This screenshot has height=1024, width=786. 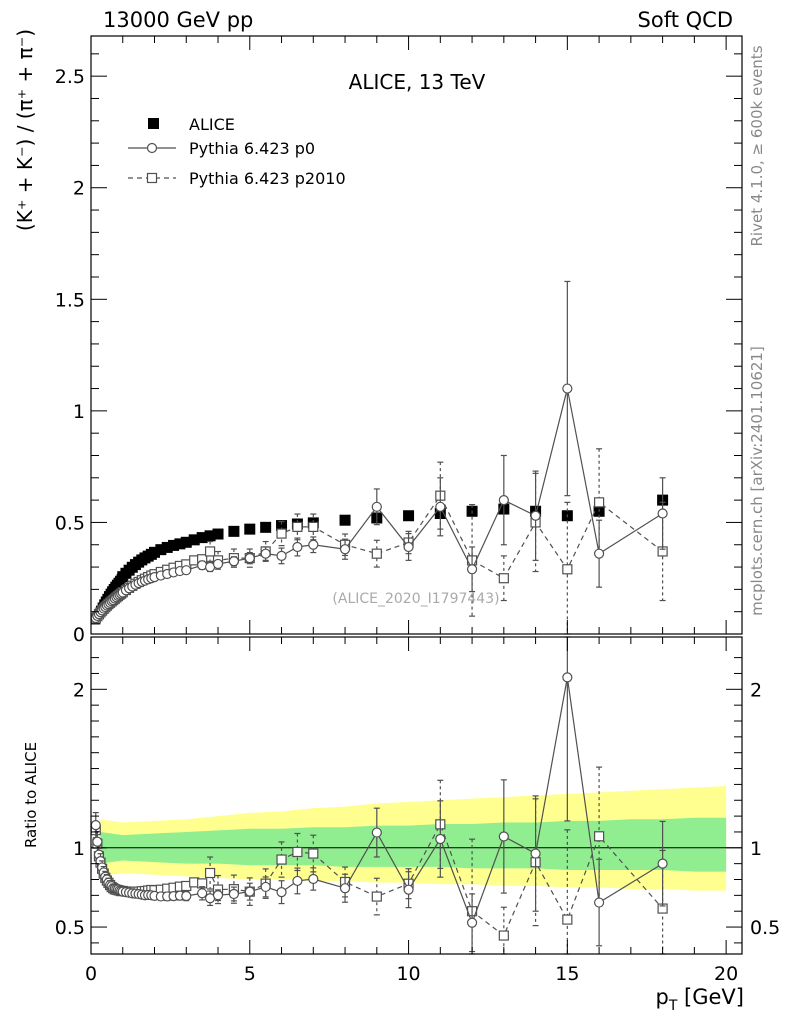 I want to click on analysis-id: (ALICE_2020_I1797443), so click(x=415, y=599).